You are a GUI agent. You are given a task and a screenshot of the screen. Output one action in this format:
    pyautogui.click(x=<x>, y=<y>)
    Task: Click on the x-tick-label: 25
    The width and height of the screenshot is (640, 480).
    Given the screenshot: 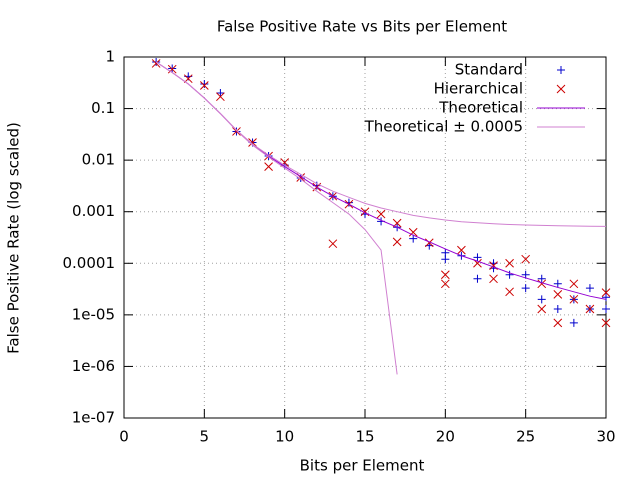 What is the action you would take?
    pyautogui.click(x=525, y=437)
    